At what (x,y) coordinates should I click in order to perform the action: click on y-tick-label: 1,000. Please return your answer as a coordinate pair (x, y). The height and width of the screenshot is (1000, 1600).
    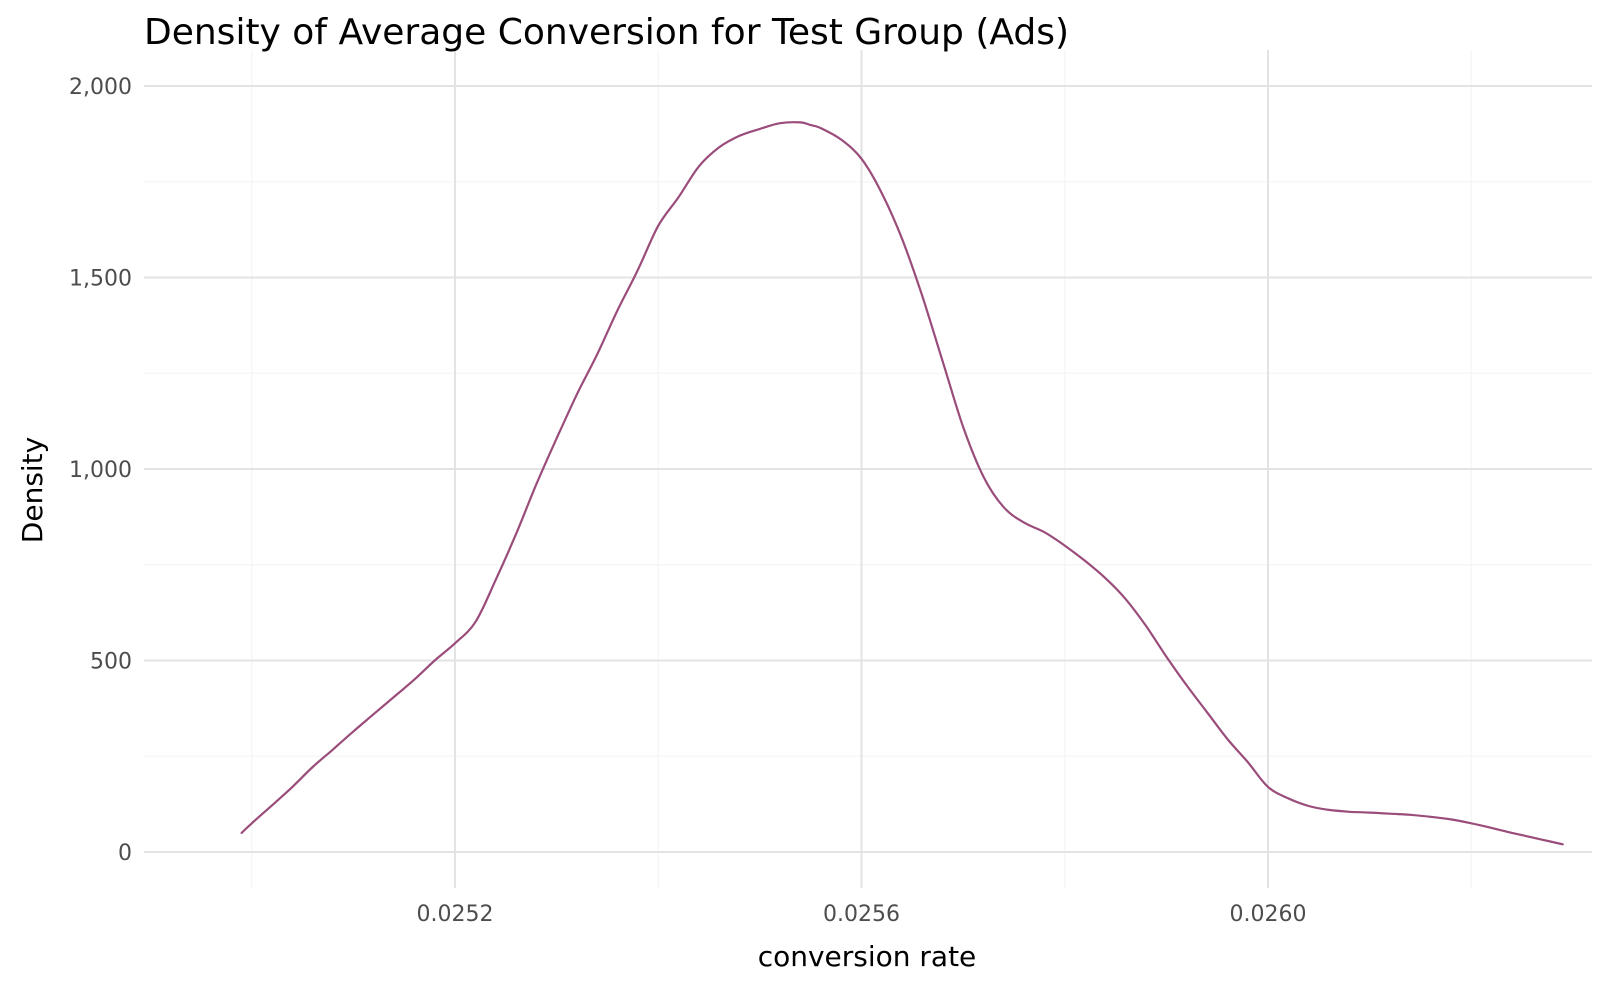
    Looking at the image, I should click on (100, 470).